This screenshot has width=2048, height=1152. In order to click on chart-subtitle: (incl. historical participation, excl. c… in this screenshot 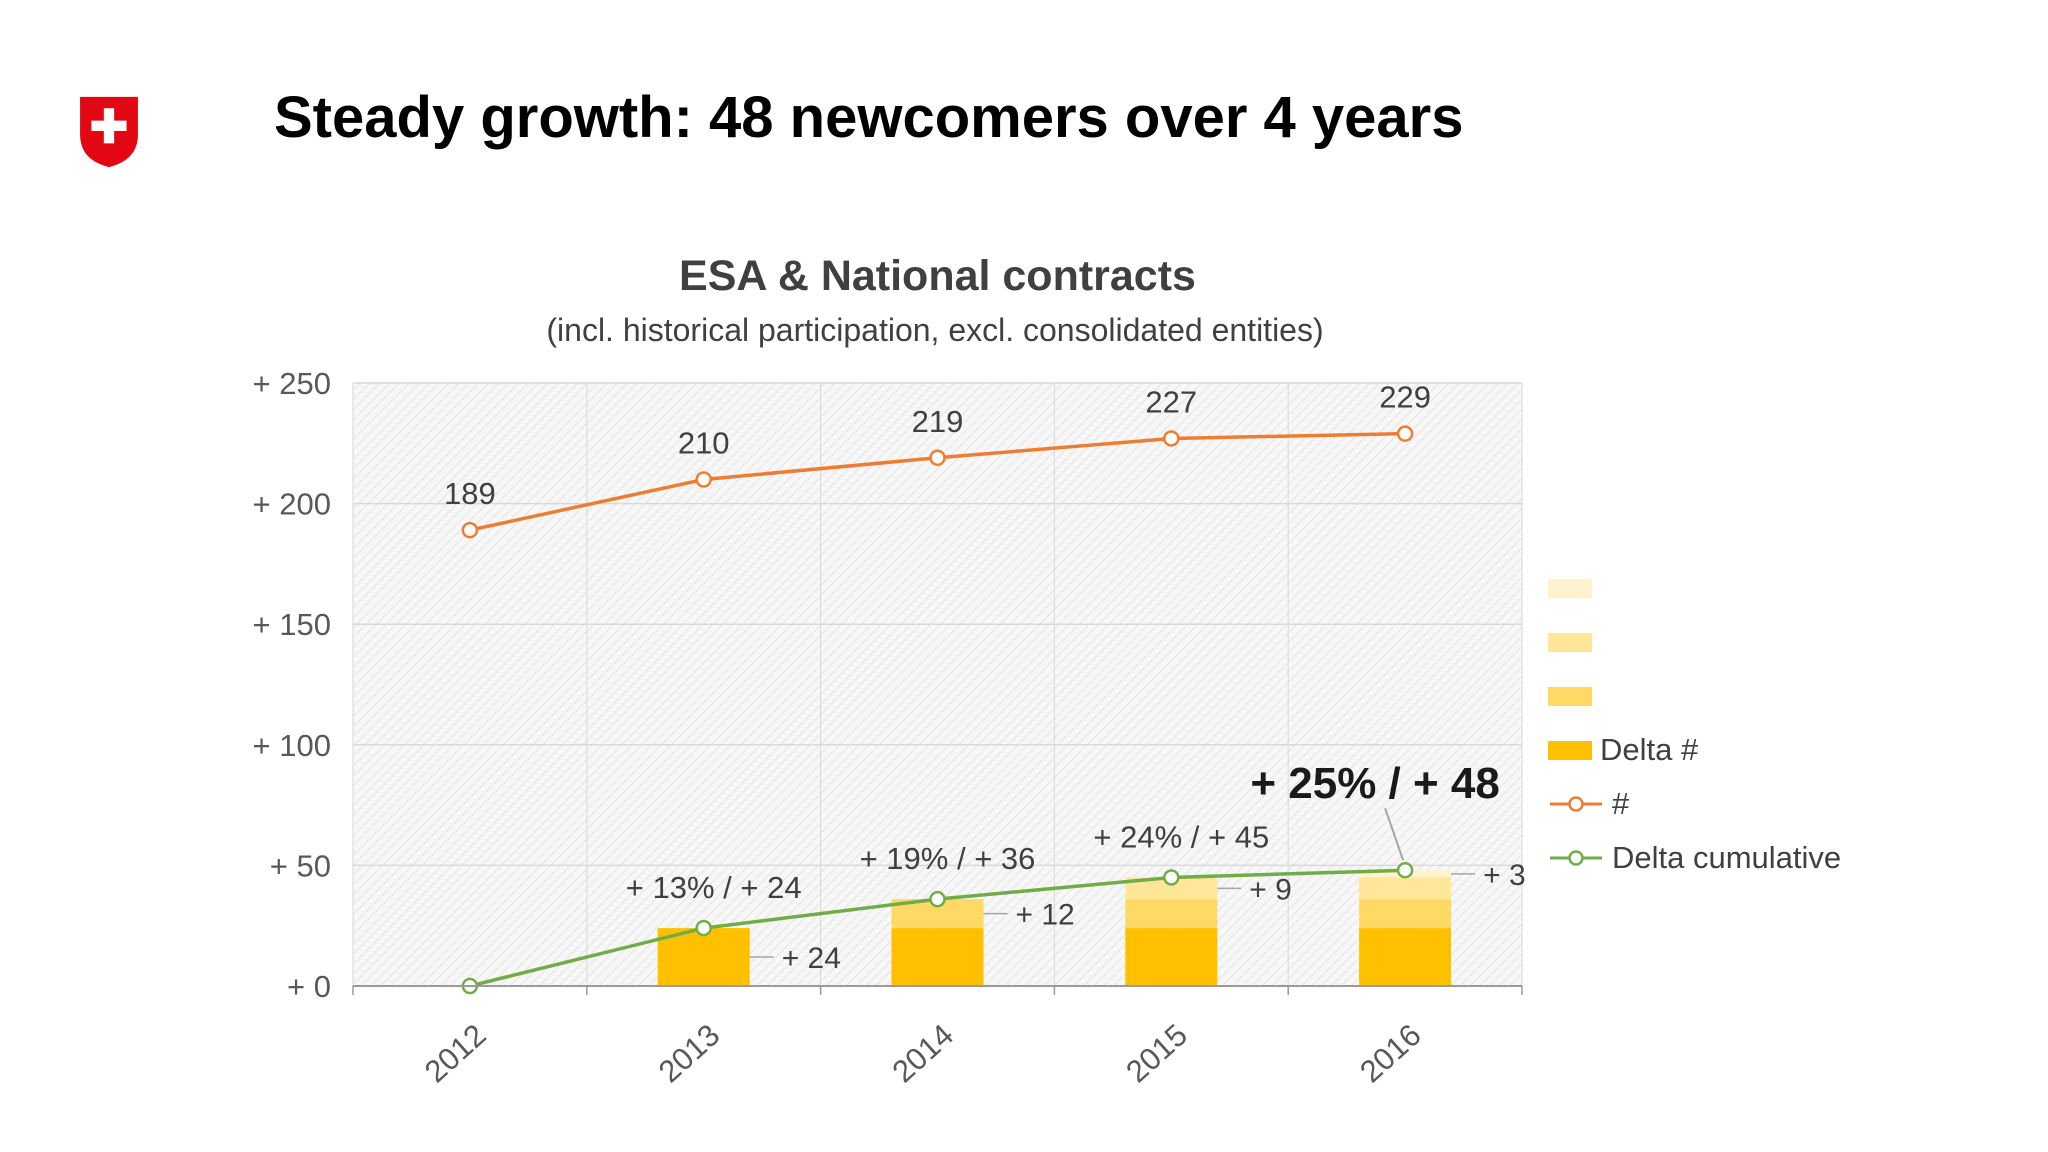, I will do `click(935, 330)`.